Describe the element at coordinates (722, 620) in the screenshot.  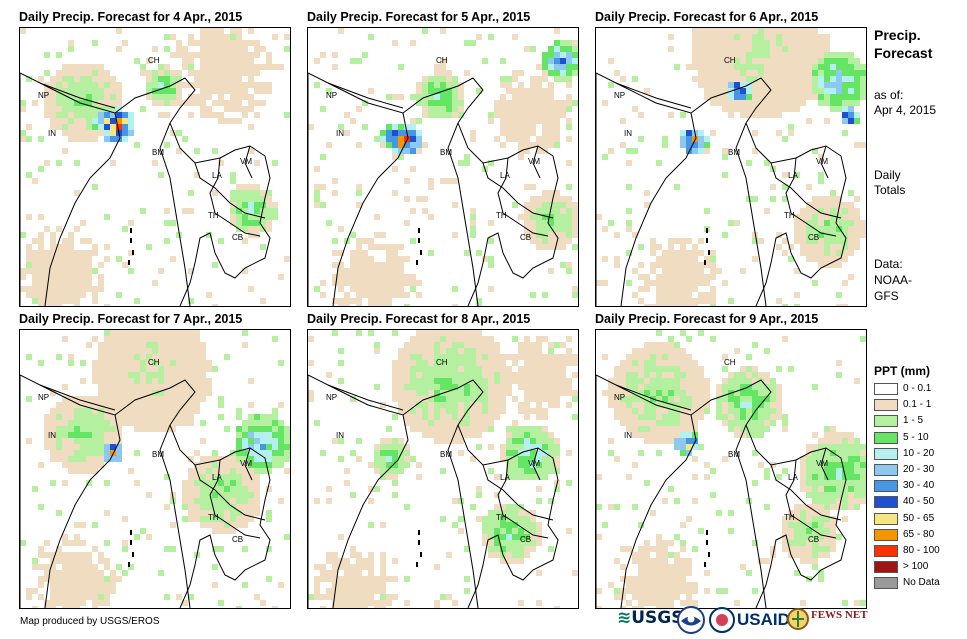
I see `usaid-seal` at that location.